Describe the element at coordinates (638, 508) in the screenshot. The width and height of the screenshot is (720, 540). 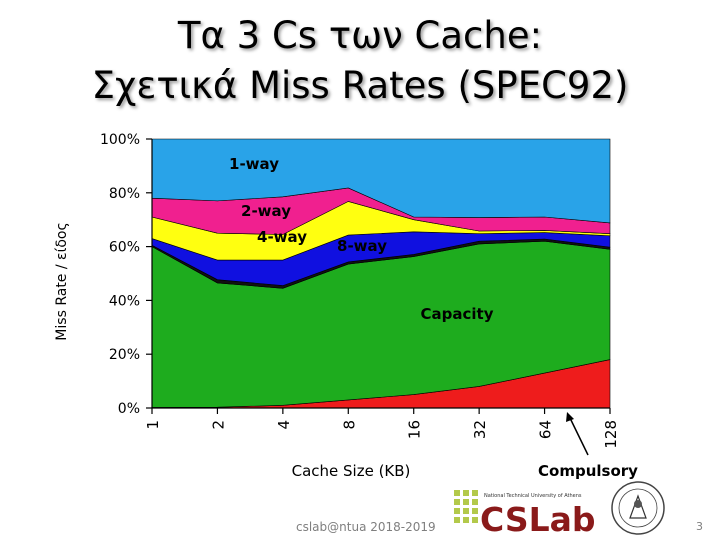
I see `university-seal` at that location.